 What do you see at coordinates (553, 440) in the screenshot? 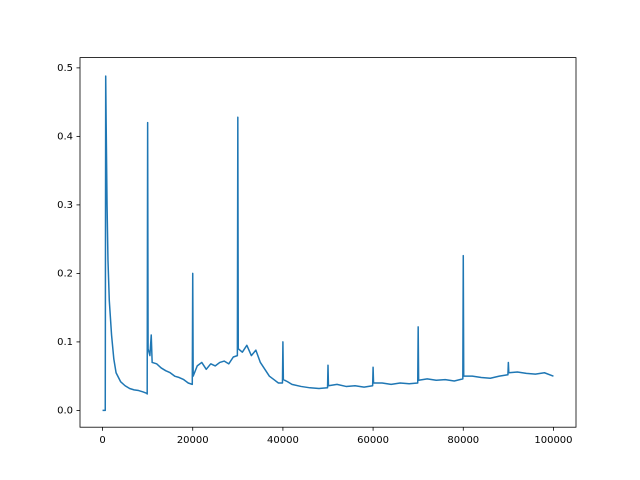
I see `x-tick-label: 100000` at bounding box center [553, 440].